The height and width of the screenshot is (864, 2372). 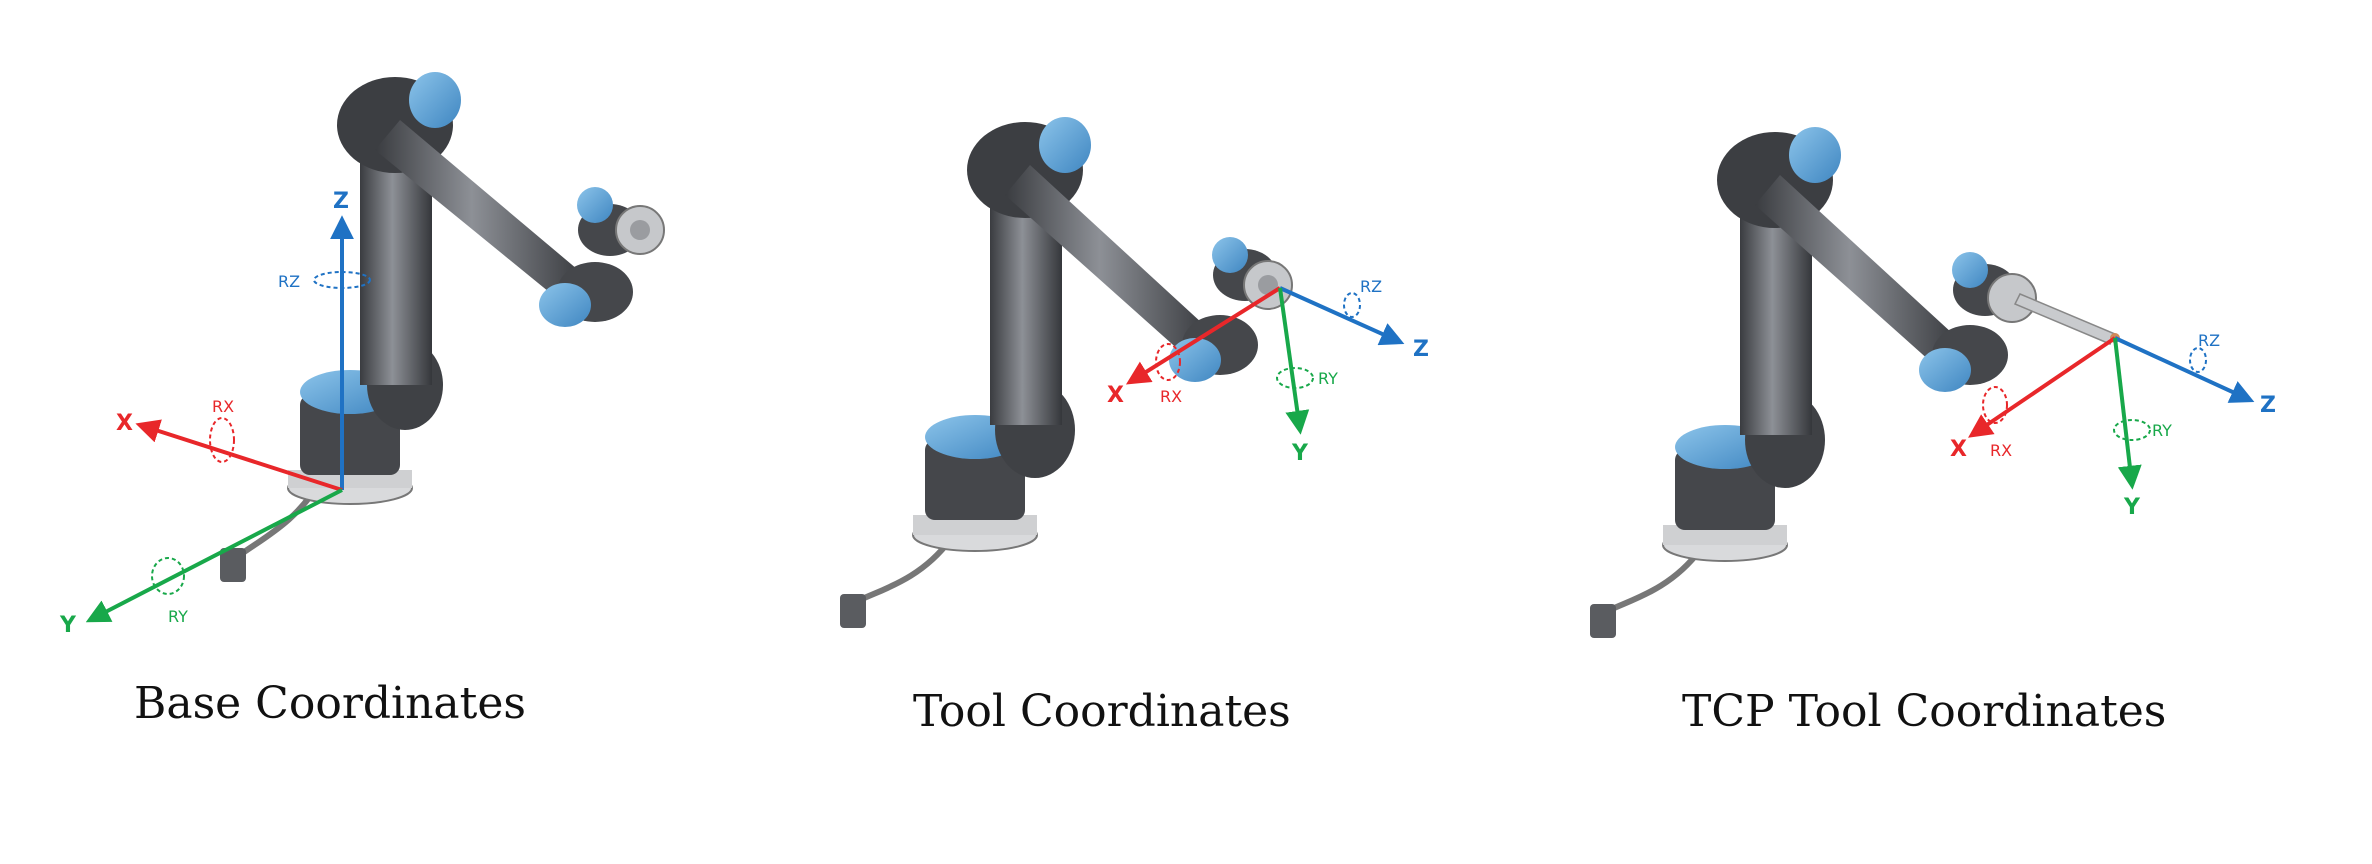 What do you see at coordinates (341, 201) in the screenshot?
I see `base-z-label: Z` at bounding box center [341, 201].